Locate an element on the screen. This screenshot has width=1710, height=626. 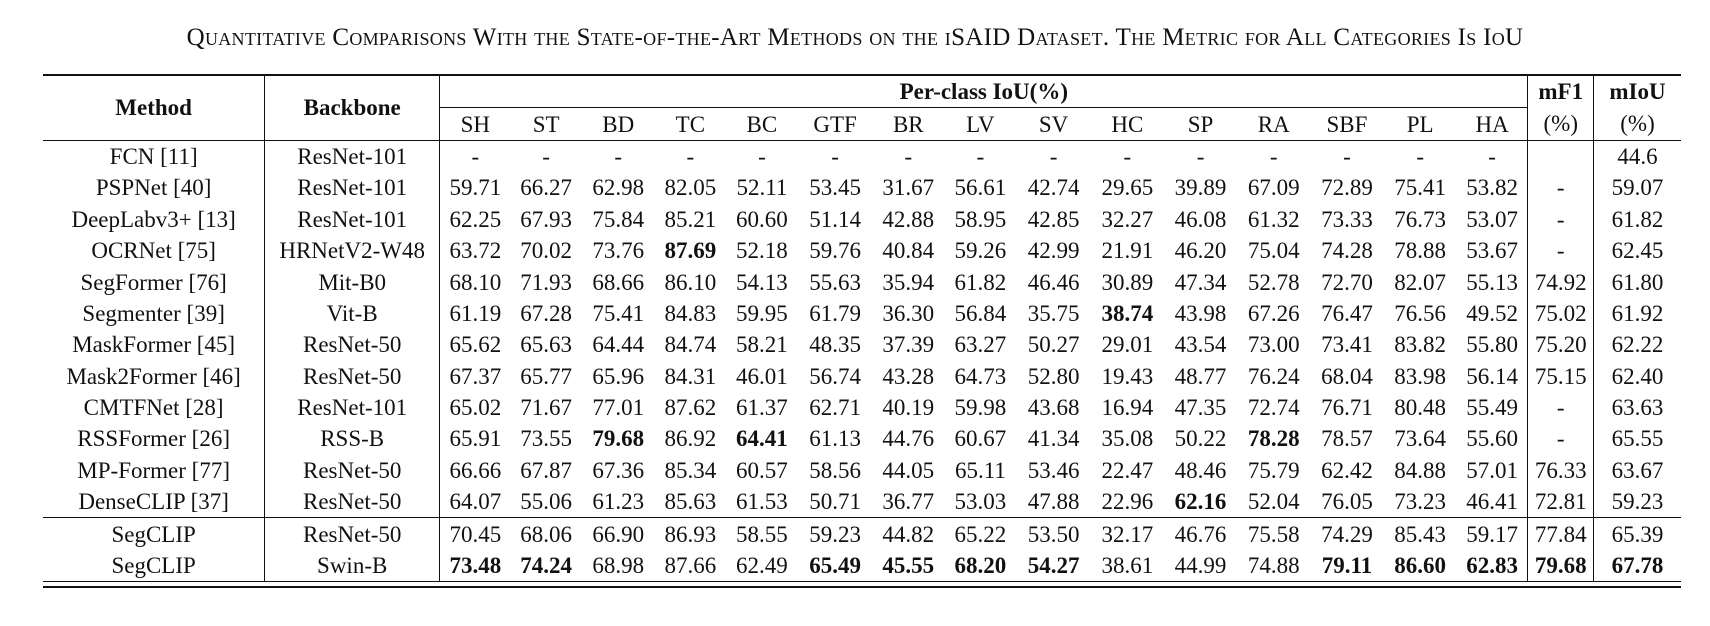
cell-iou-br: 44.05 is located at coordinates (908, 470).